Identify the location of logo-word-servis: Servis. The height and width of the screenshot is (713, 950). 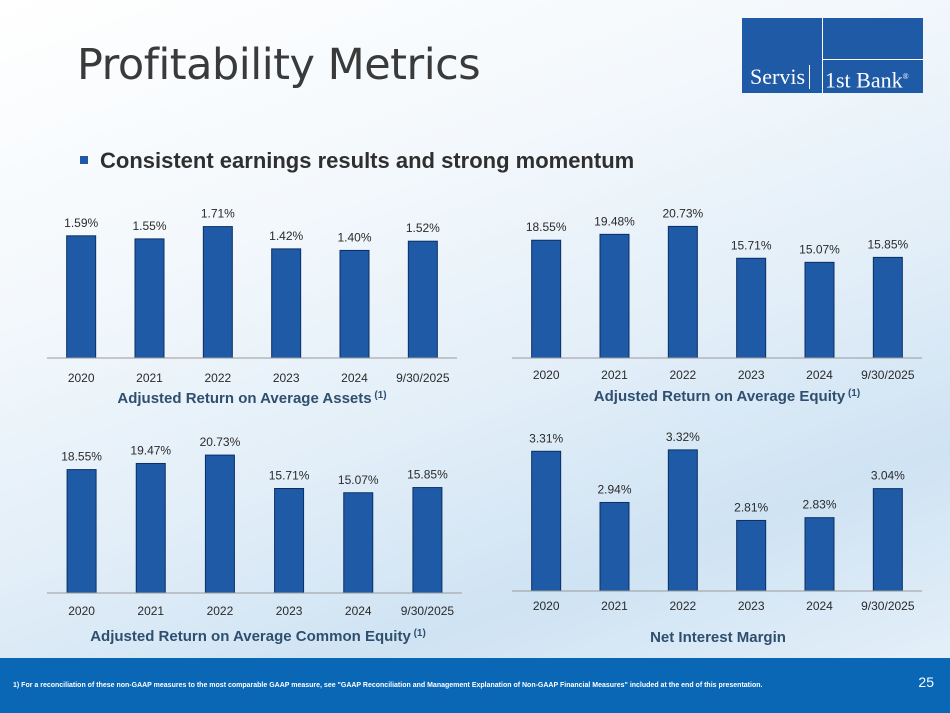
(780, 77).